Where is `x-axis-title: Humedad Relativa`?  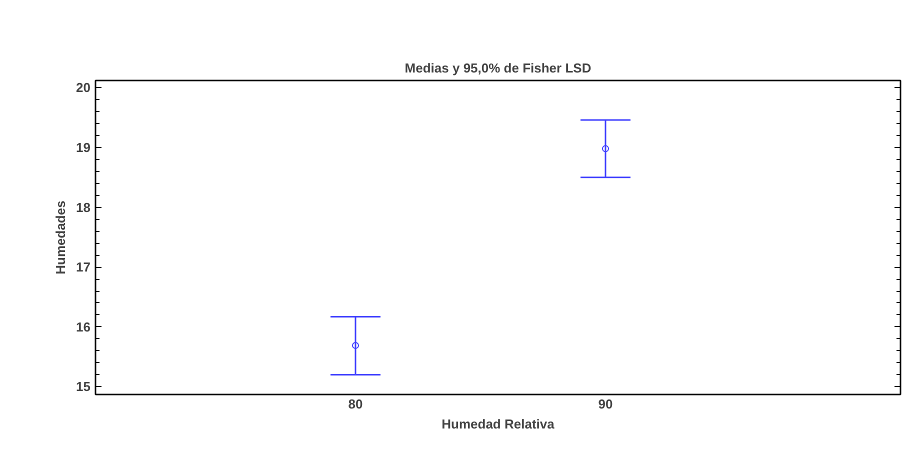
x-axis-title: Humedad Relativa is located at coordinates (499, 424).